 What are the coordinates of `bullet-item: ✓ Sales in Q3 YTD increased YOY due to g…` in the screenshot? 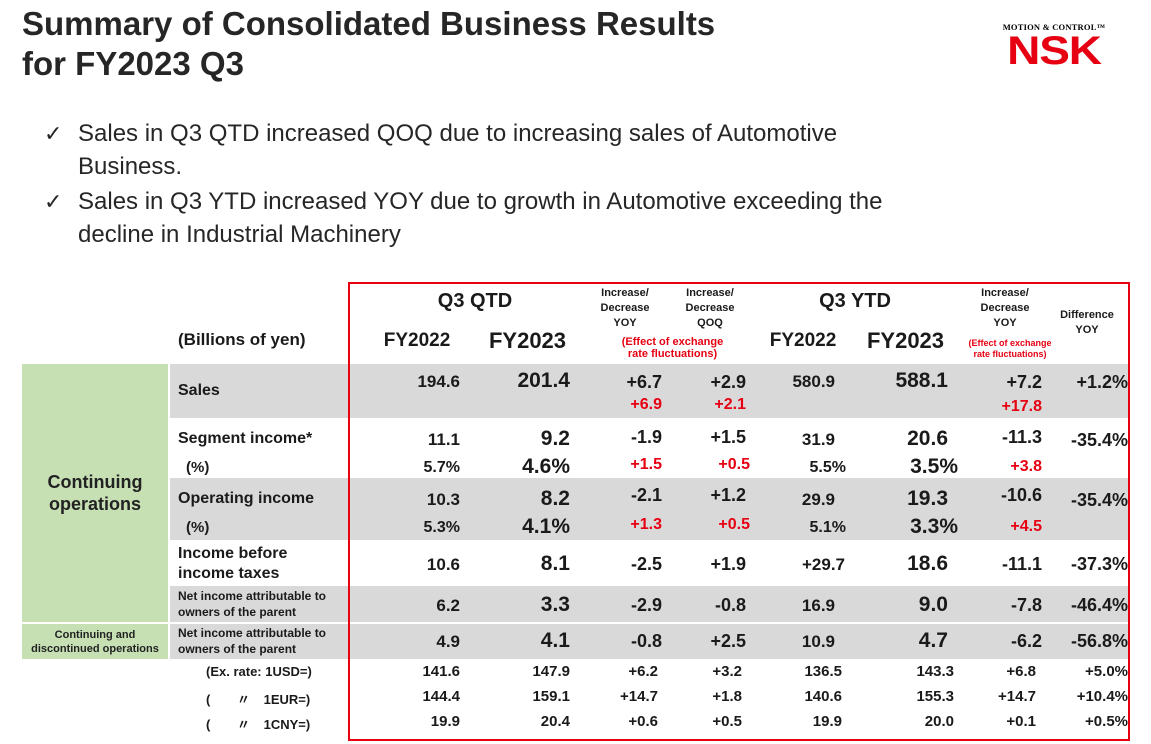 It's located at (564, 218).